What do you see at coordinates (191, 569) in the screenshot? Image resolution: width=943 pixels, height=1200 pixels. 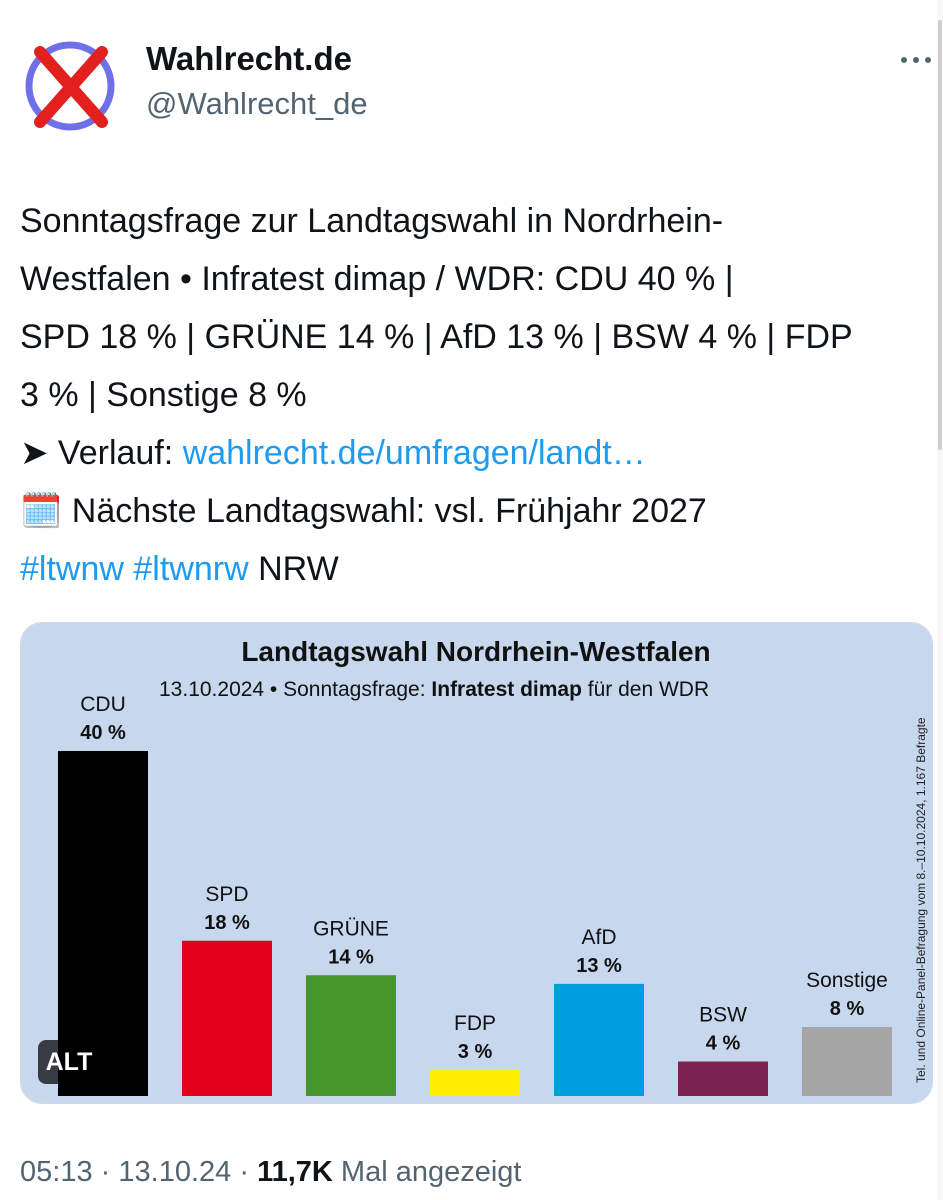 I see `hashtag-ltwnrw: #ltwnrw` at bounding box center [191, 569].